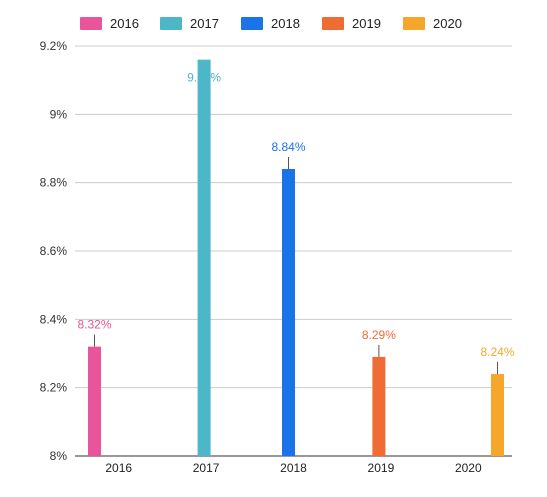 The height and width of the screenshot is (497, 547). Describe the element at coordinates (54, 388) in the screenshot. I see `y-tick-label: 8.2%` at that location.